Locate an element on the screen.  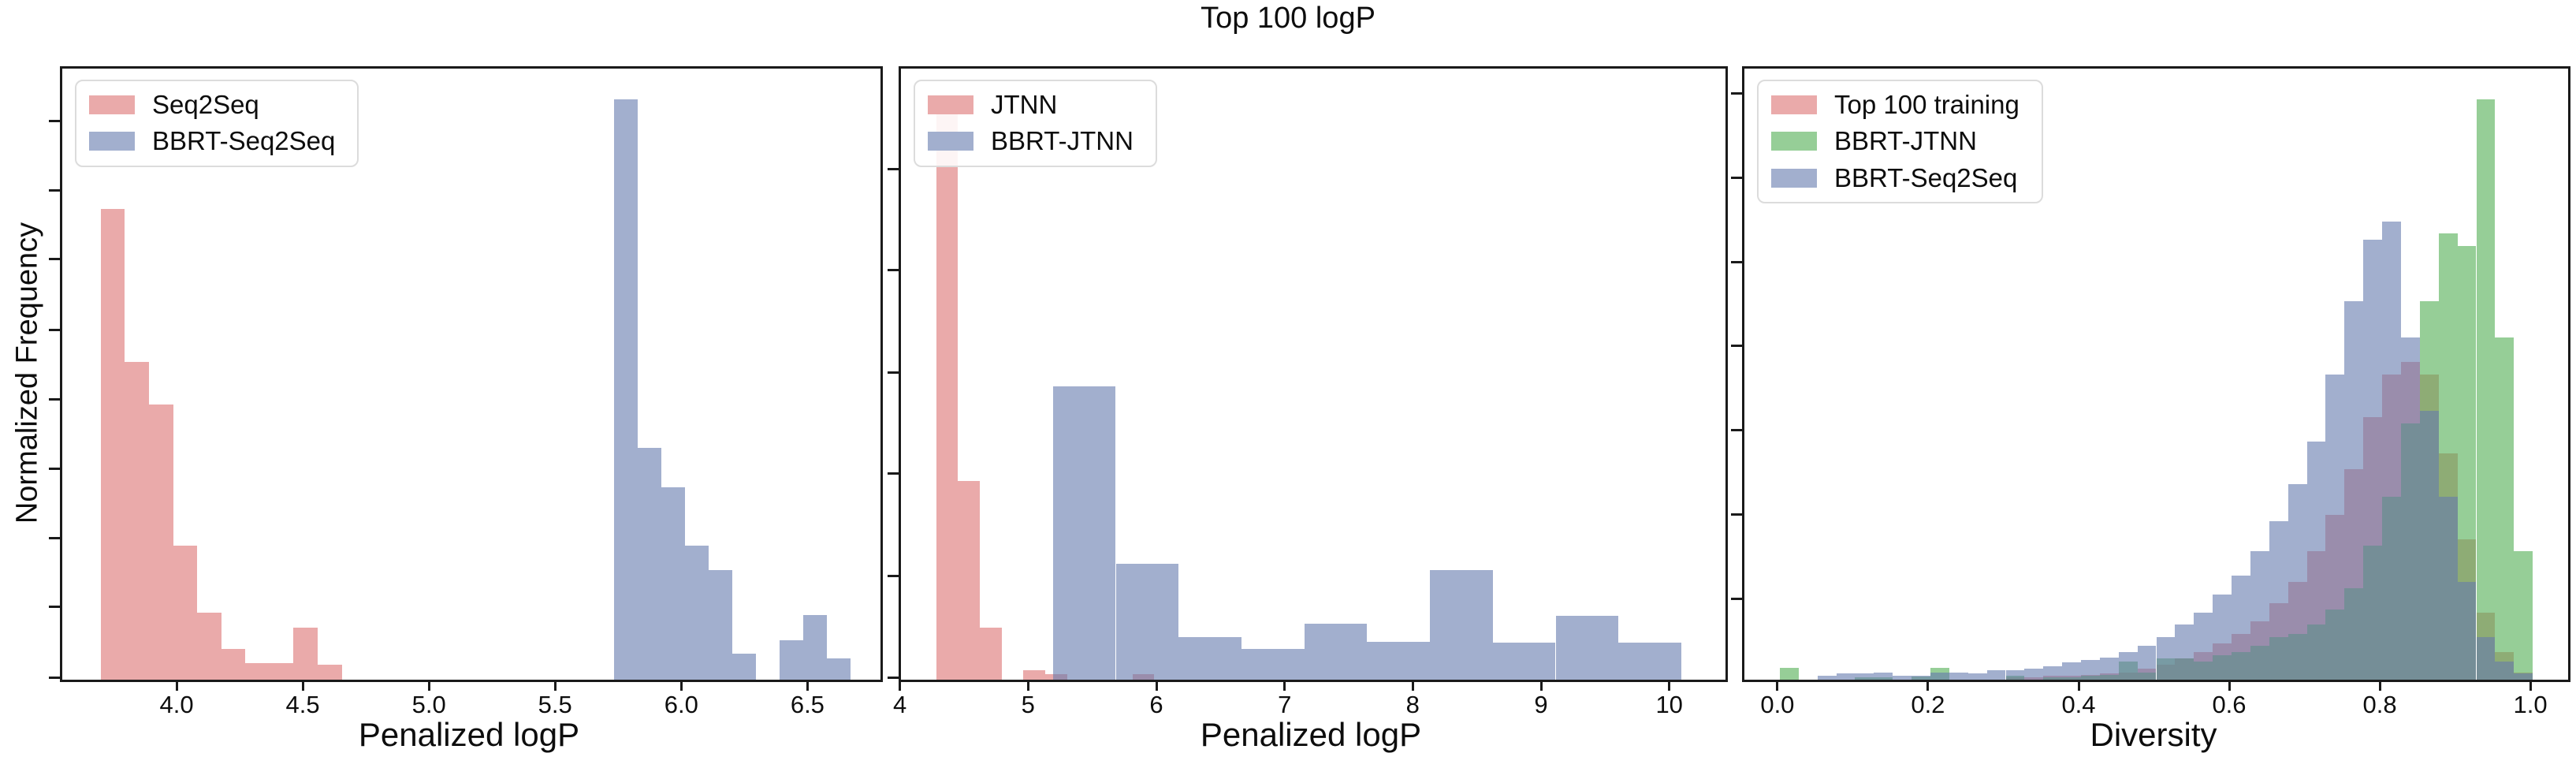
figure-title: Top 100 logP is located at coordinates (1288, 19).